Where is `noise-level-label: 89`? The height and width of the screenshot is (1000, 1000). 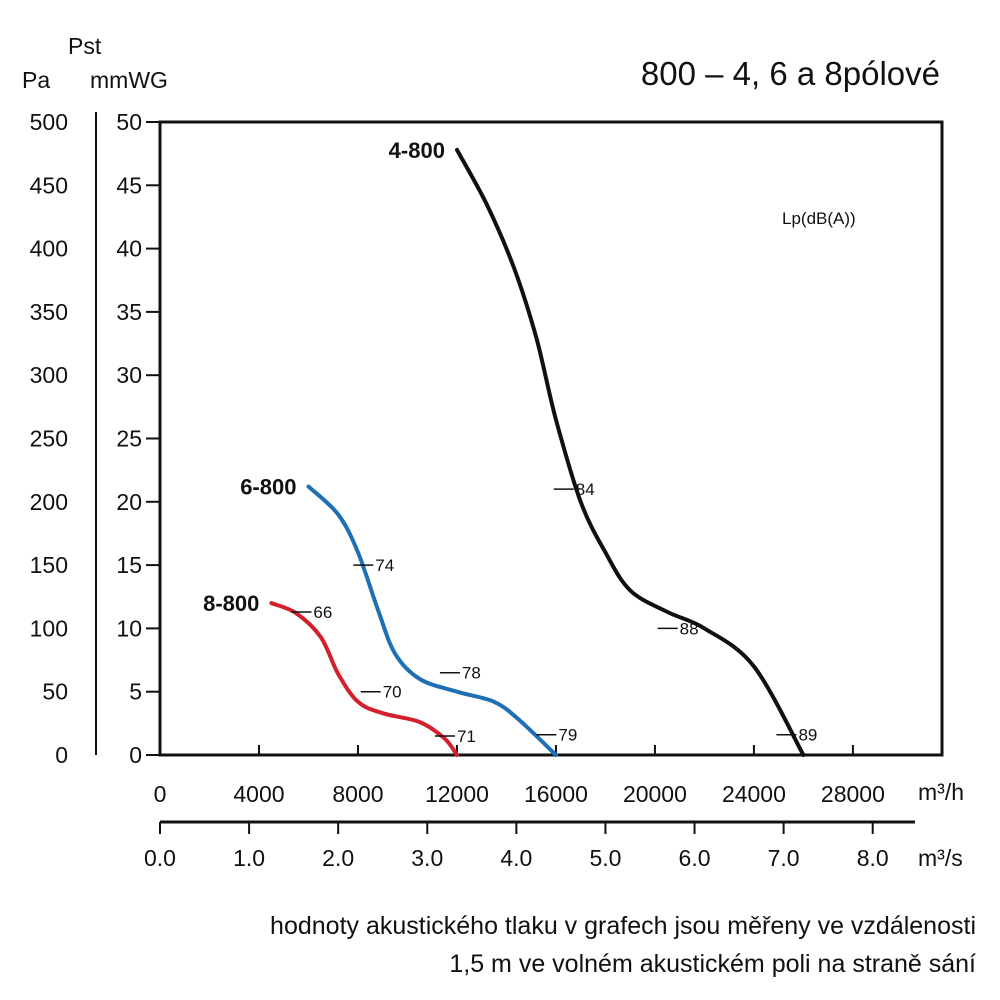 noise-level-label: 89 is located at coordinates (807, 735).